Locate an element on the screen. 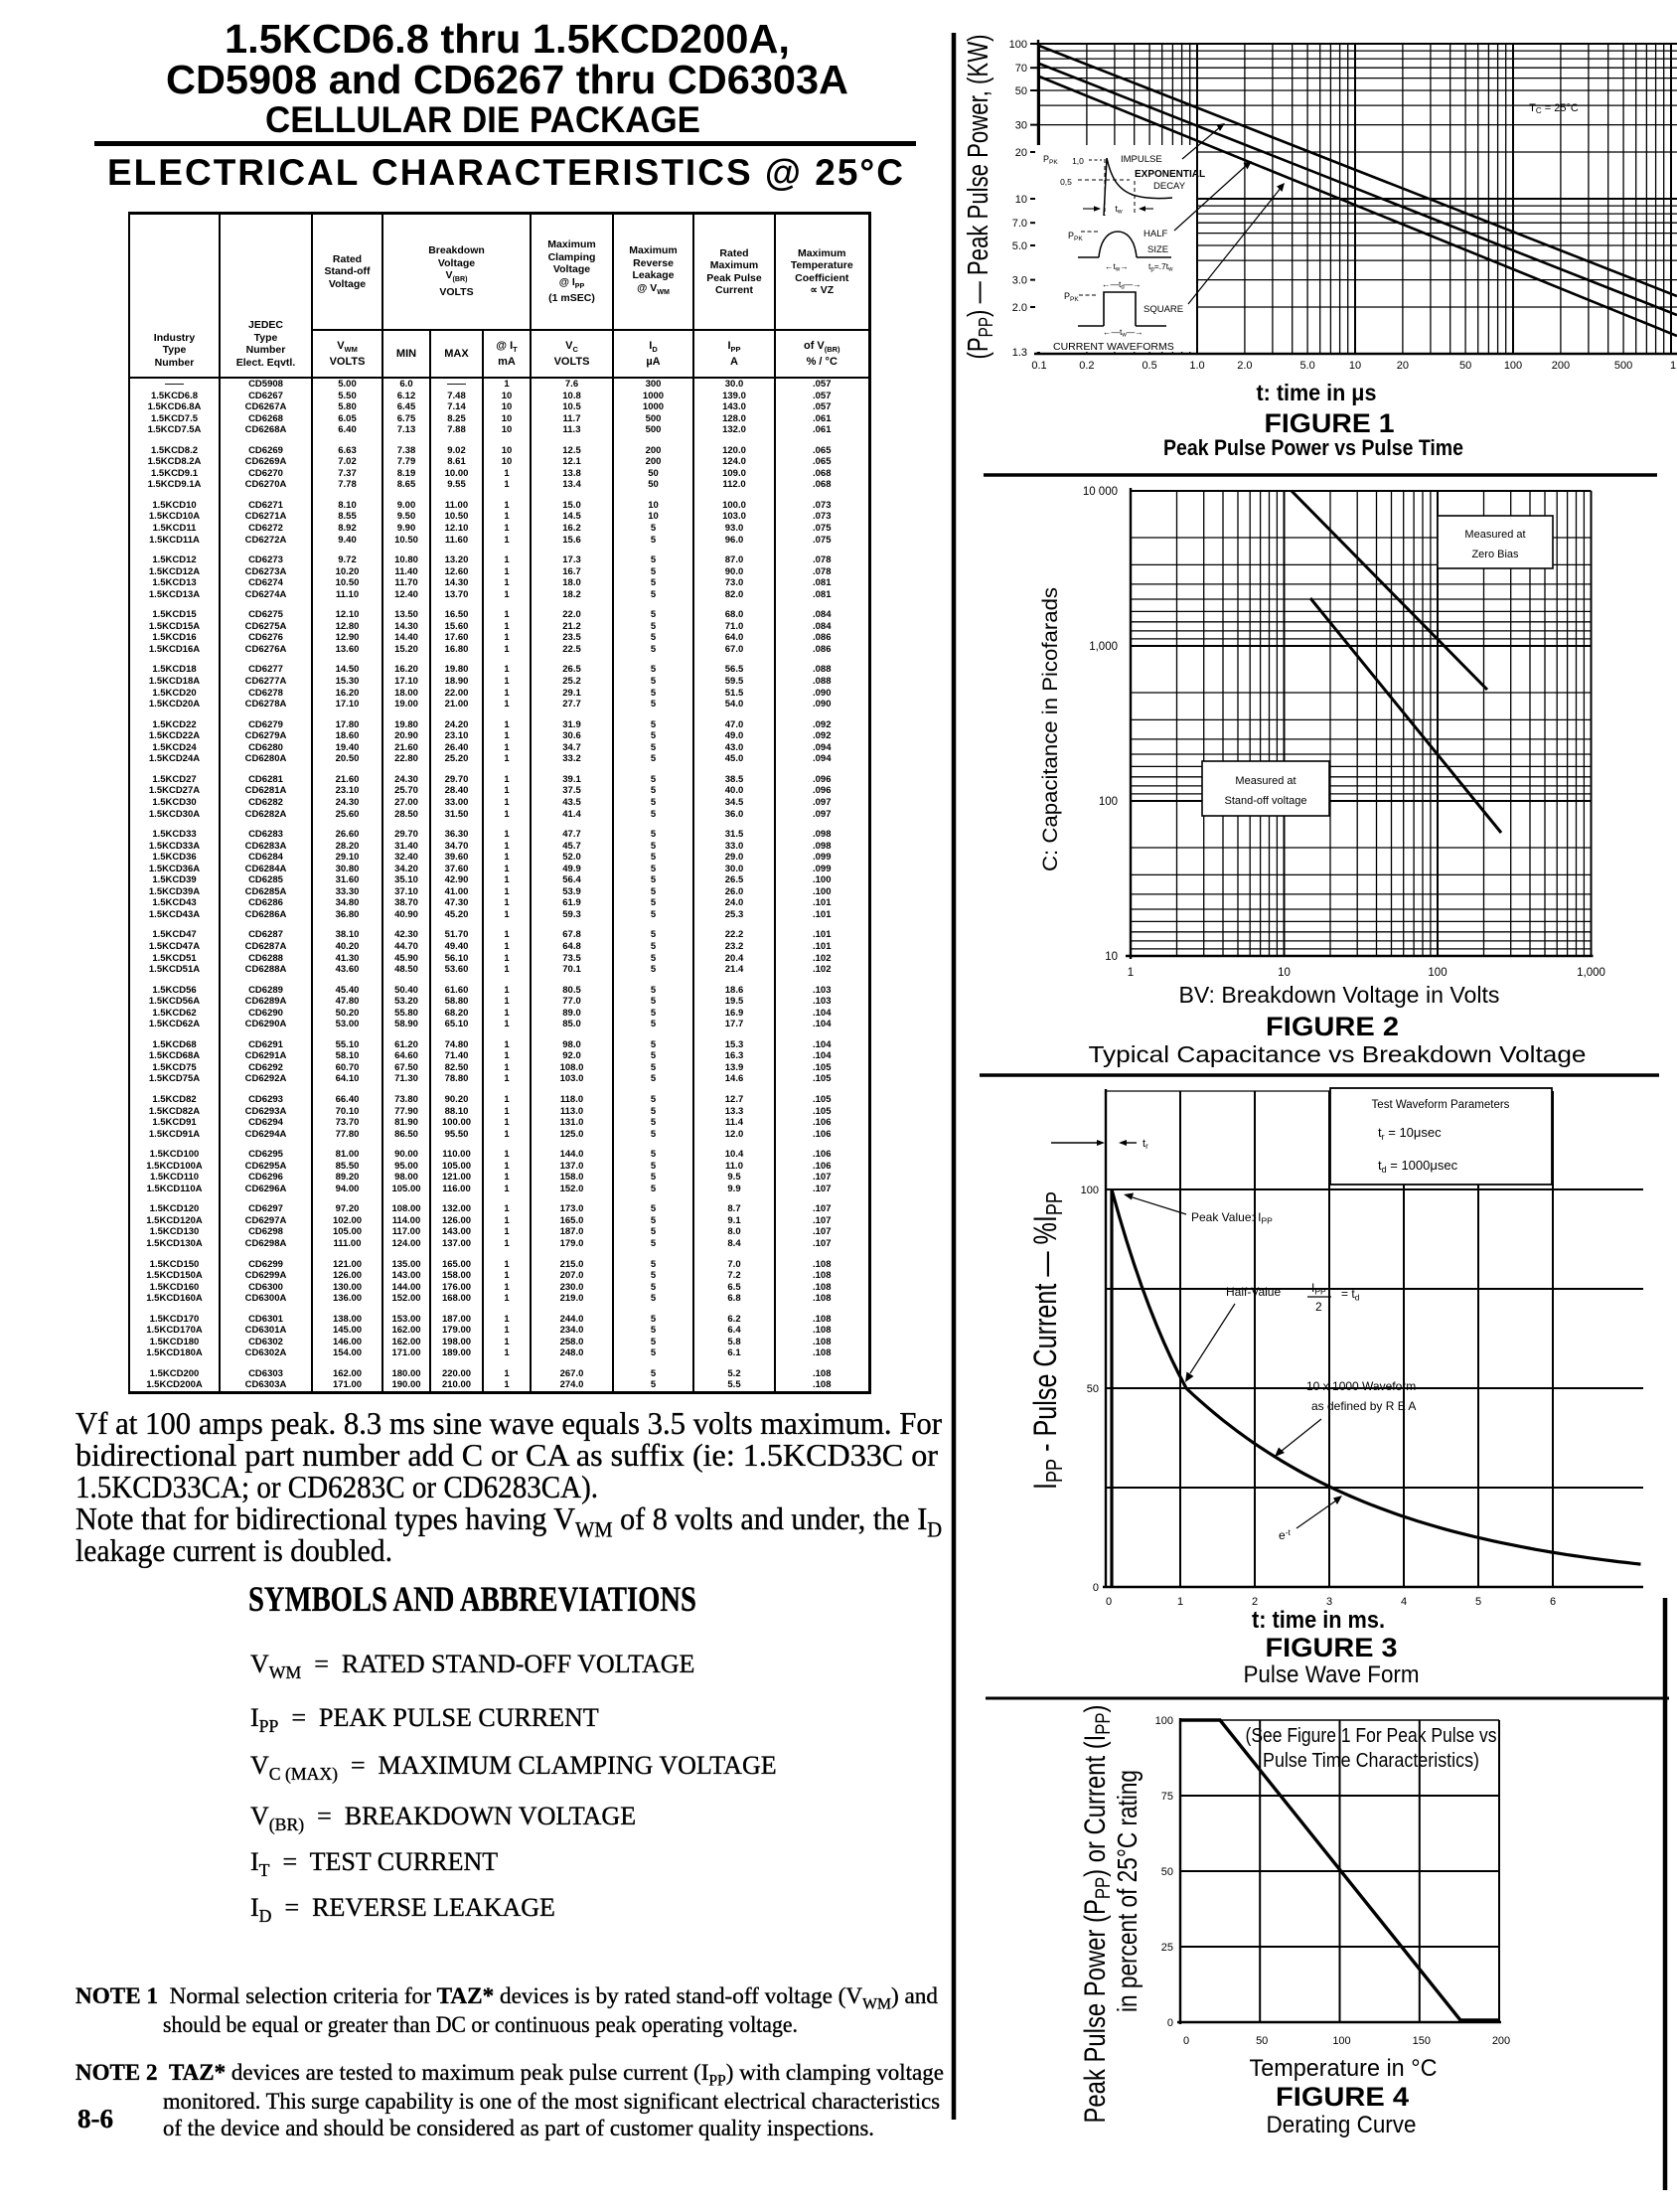  svg-text: C: Capacitance in Picofarads is located at coordinates (1051, 729).